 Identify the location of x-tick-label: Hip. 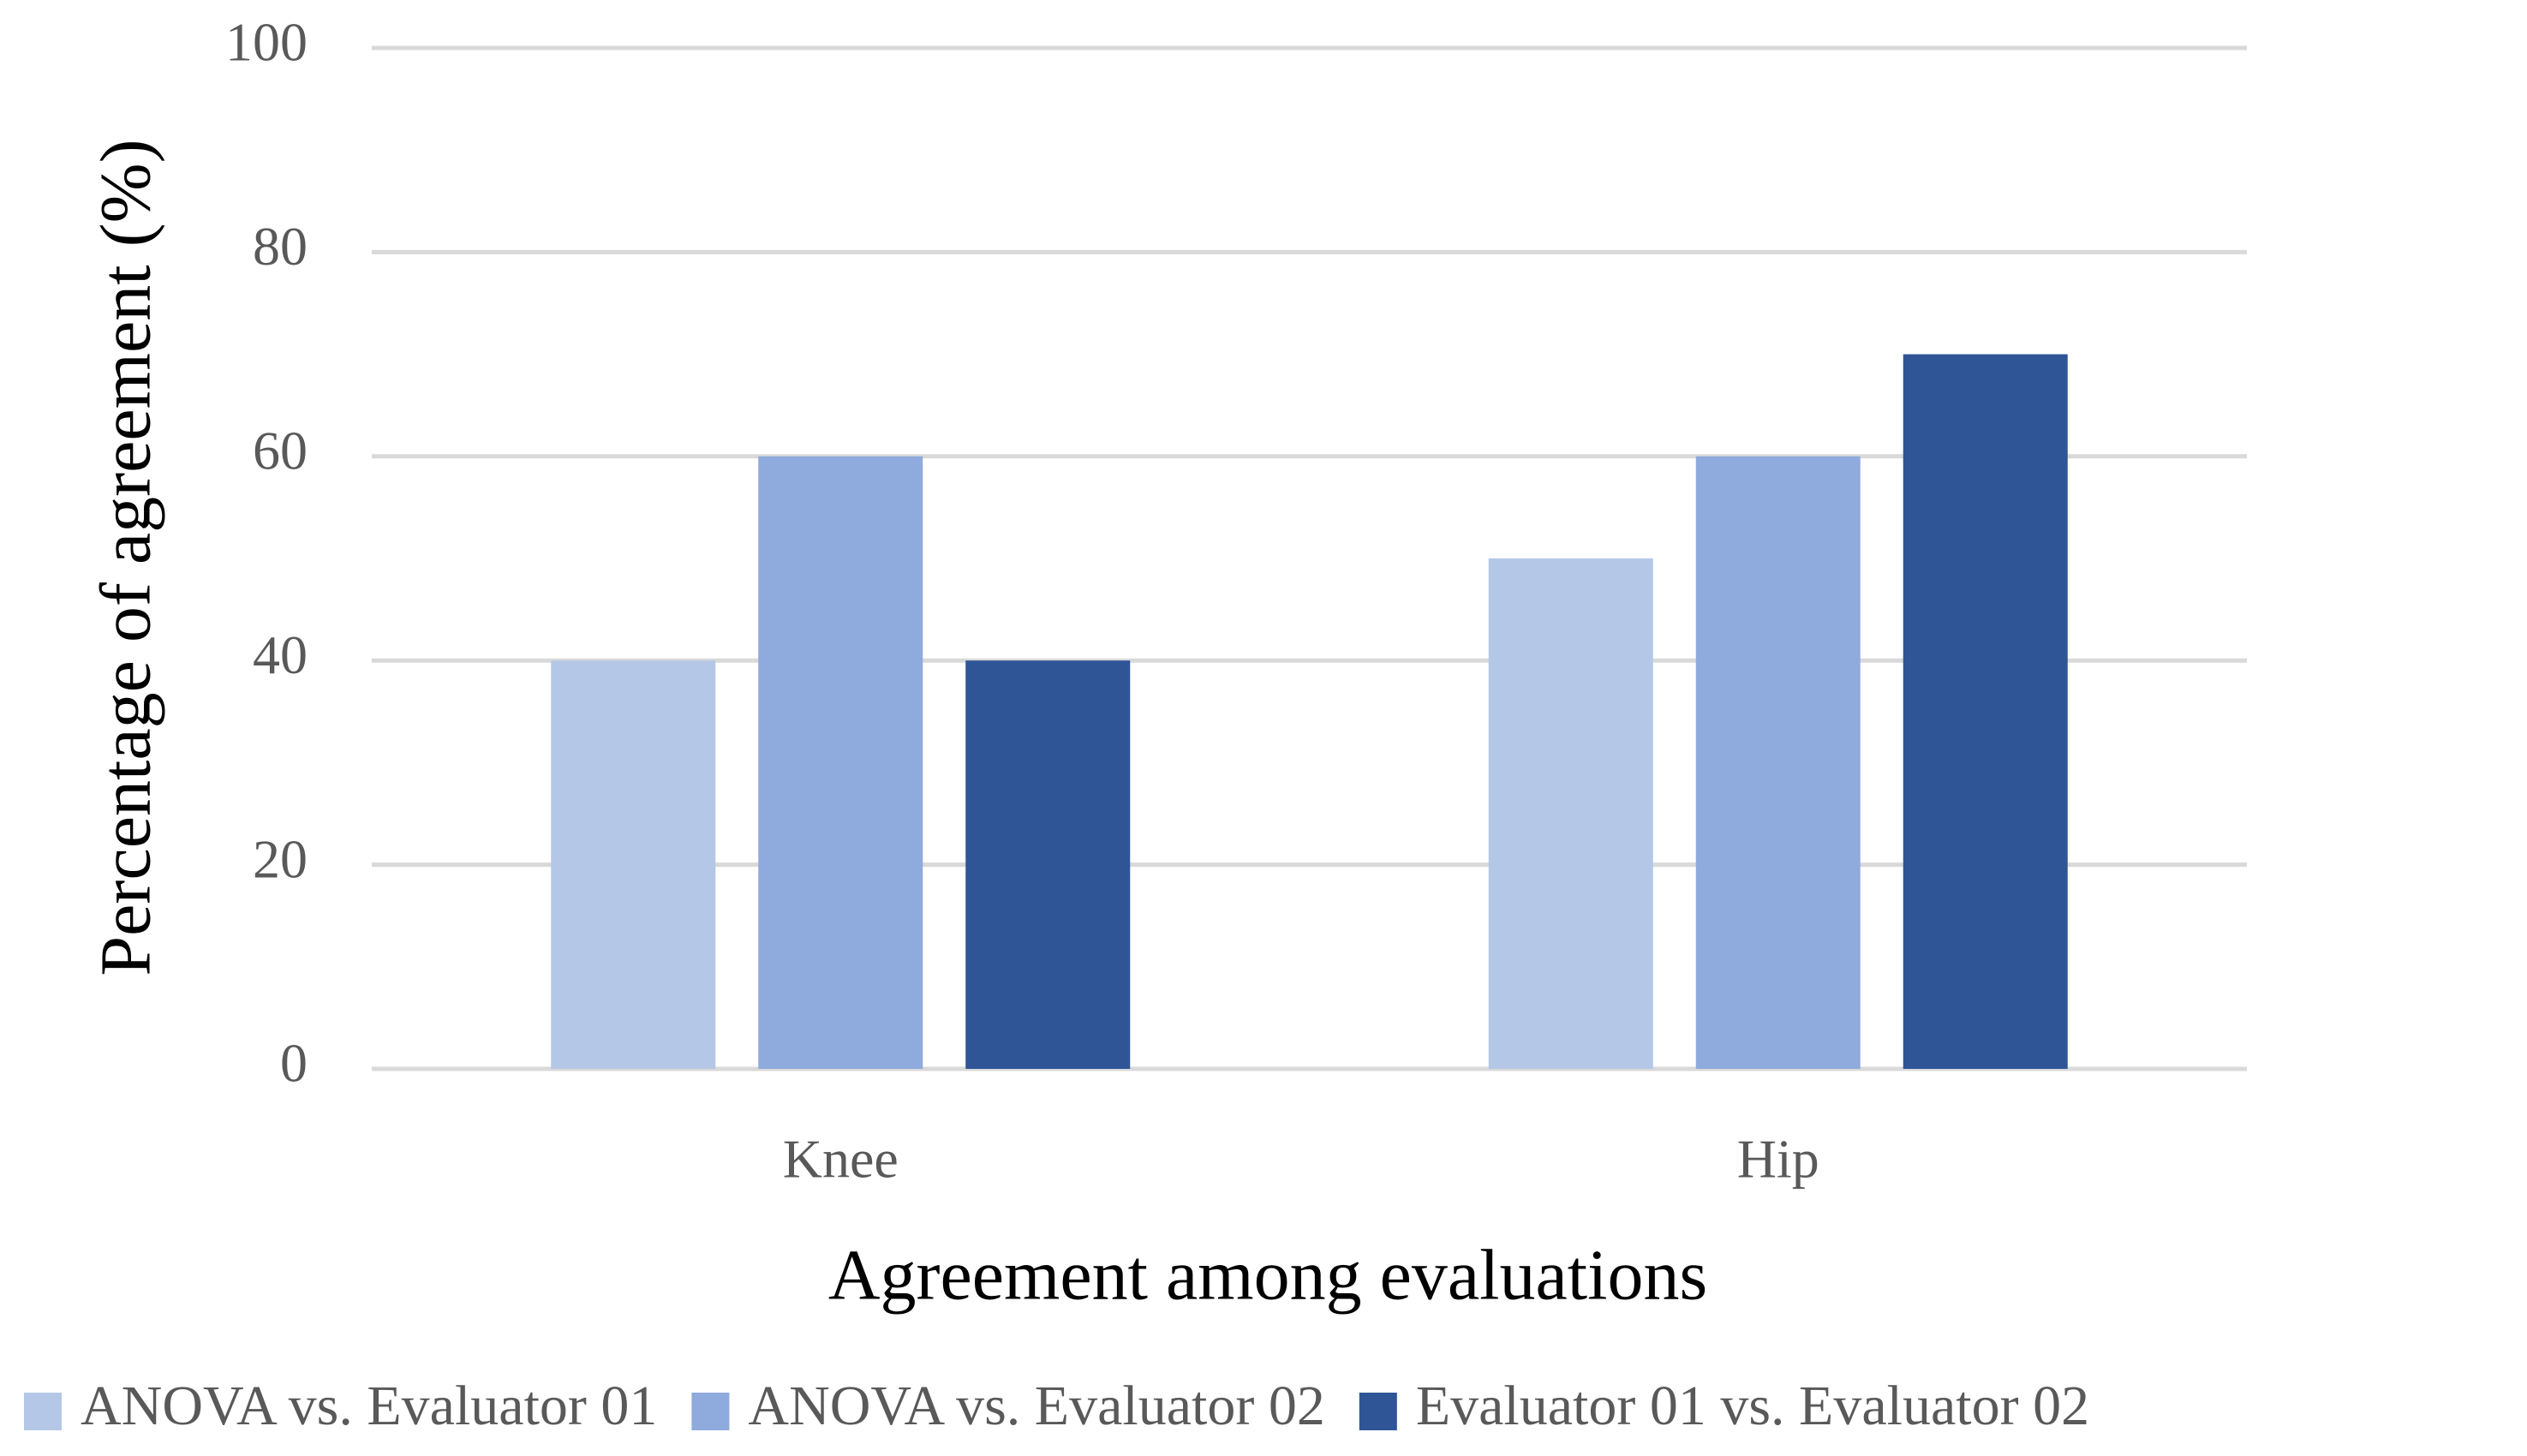
(1778, 1159).